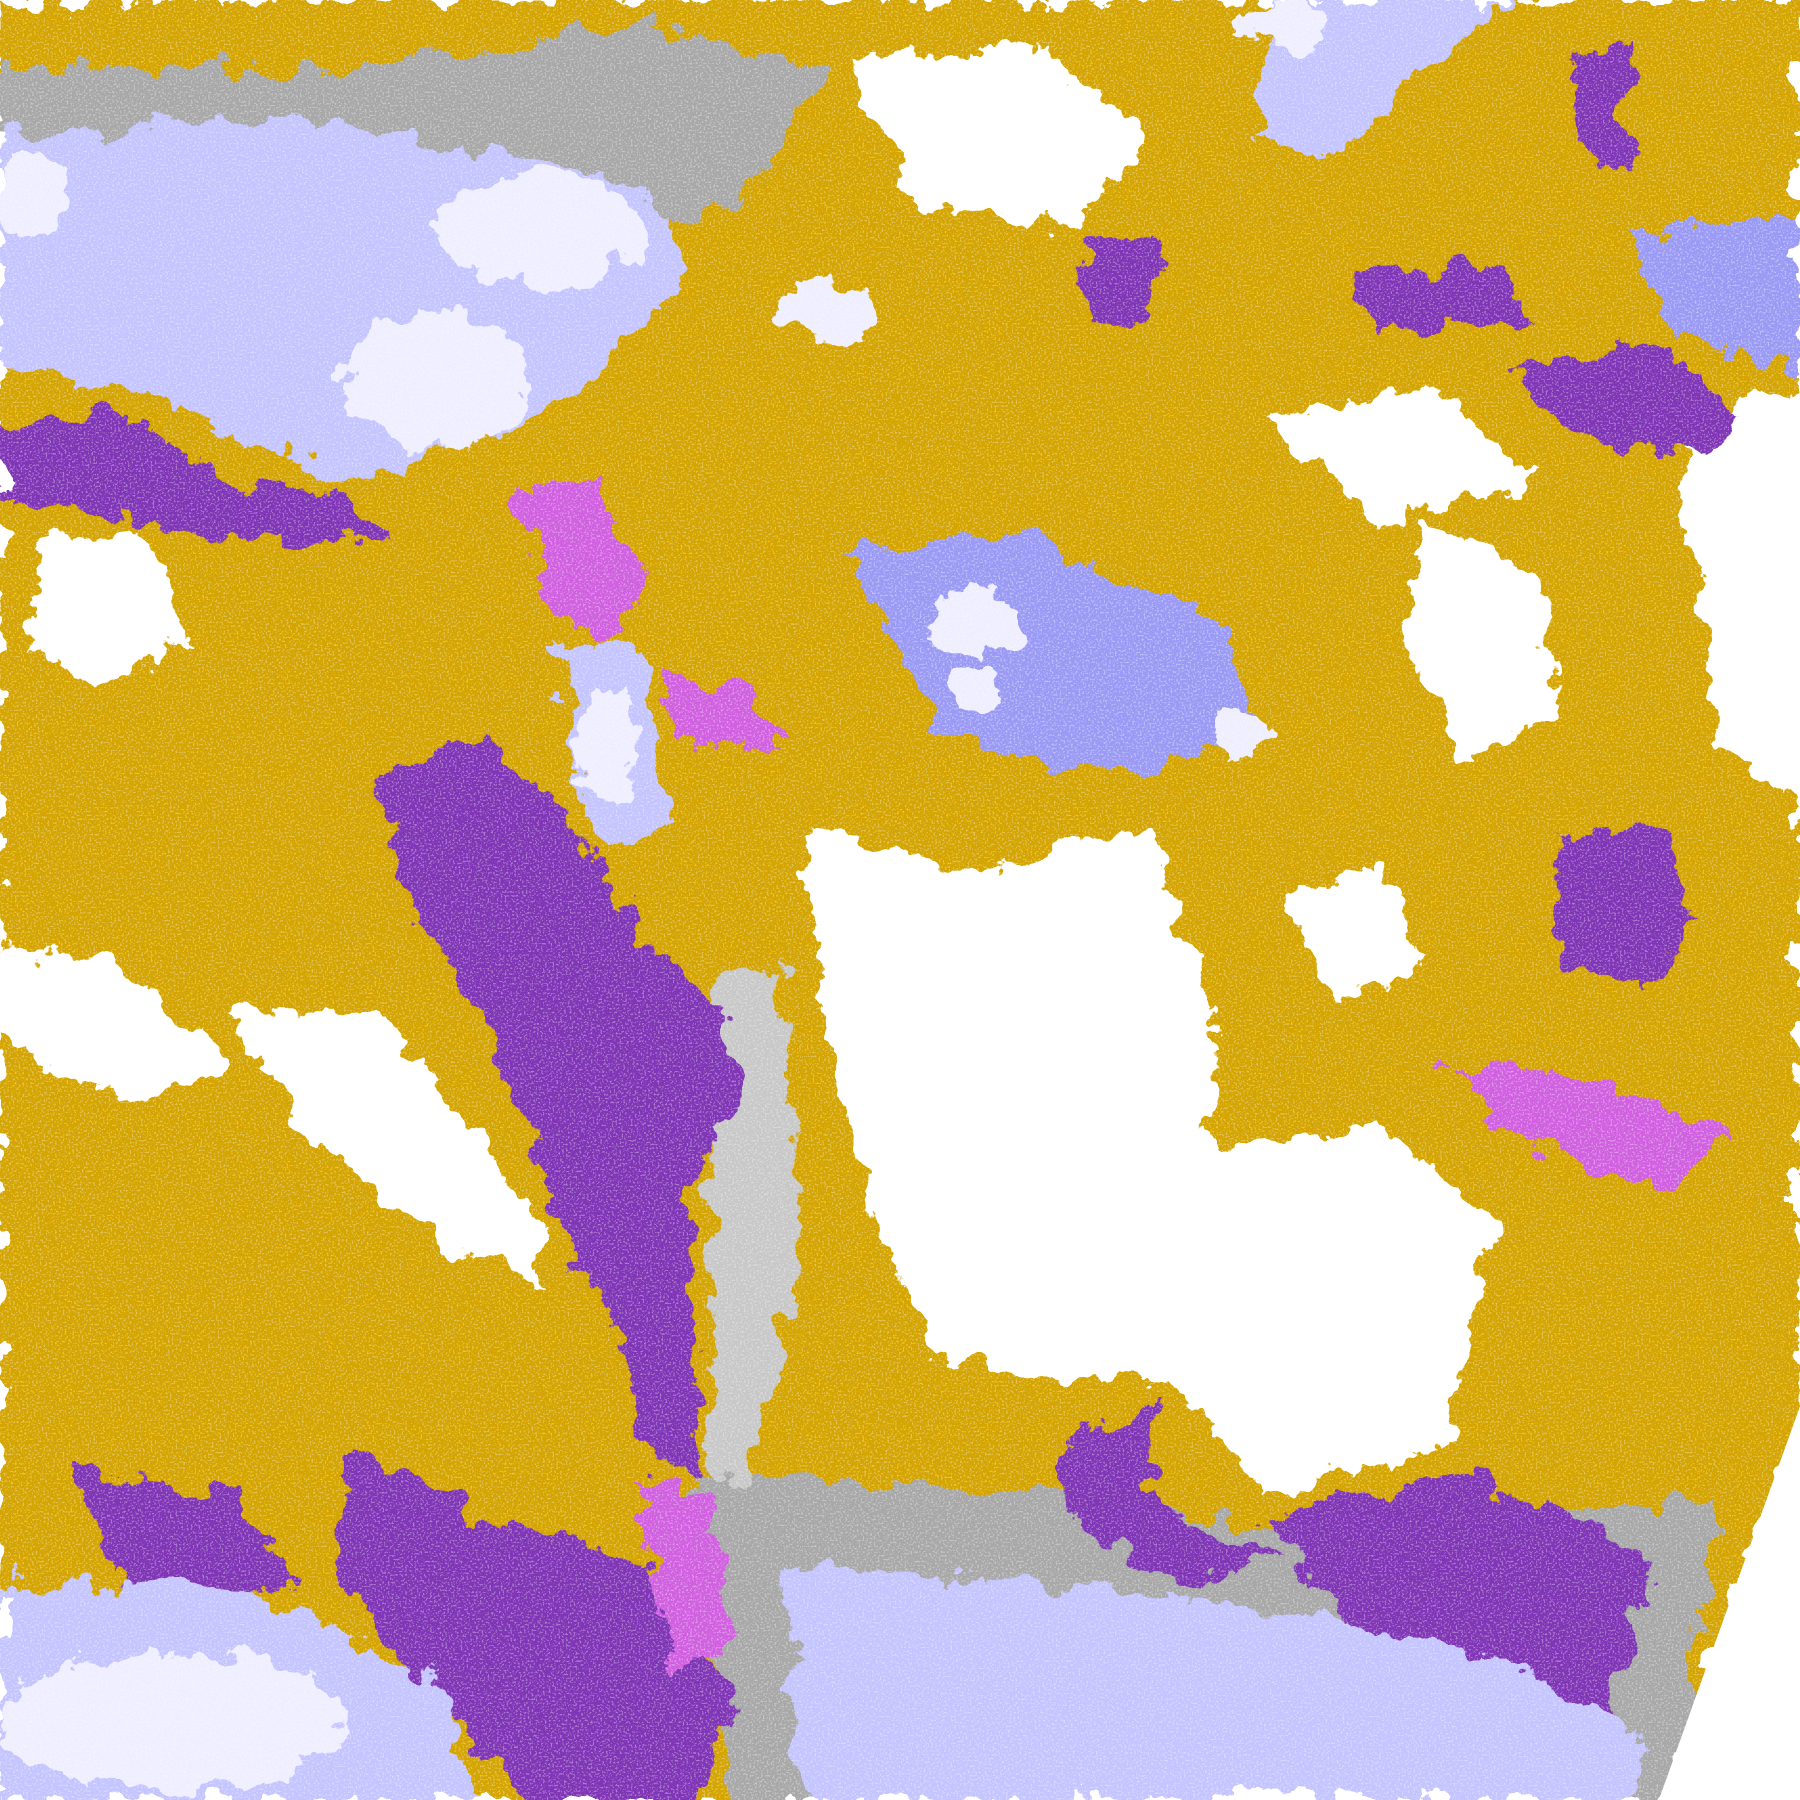 The image size is (1800, 1800). I want to click on no-data-edge, so click(1729, 1603).